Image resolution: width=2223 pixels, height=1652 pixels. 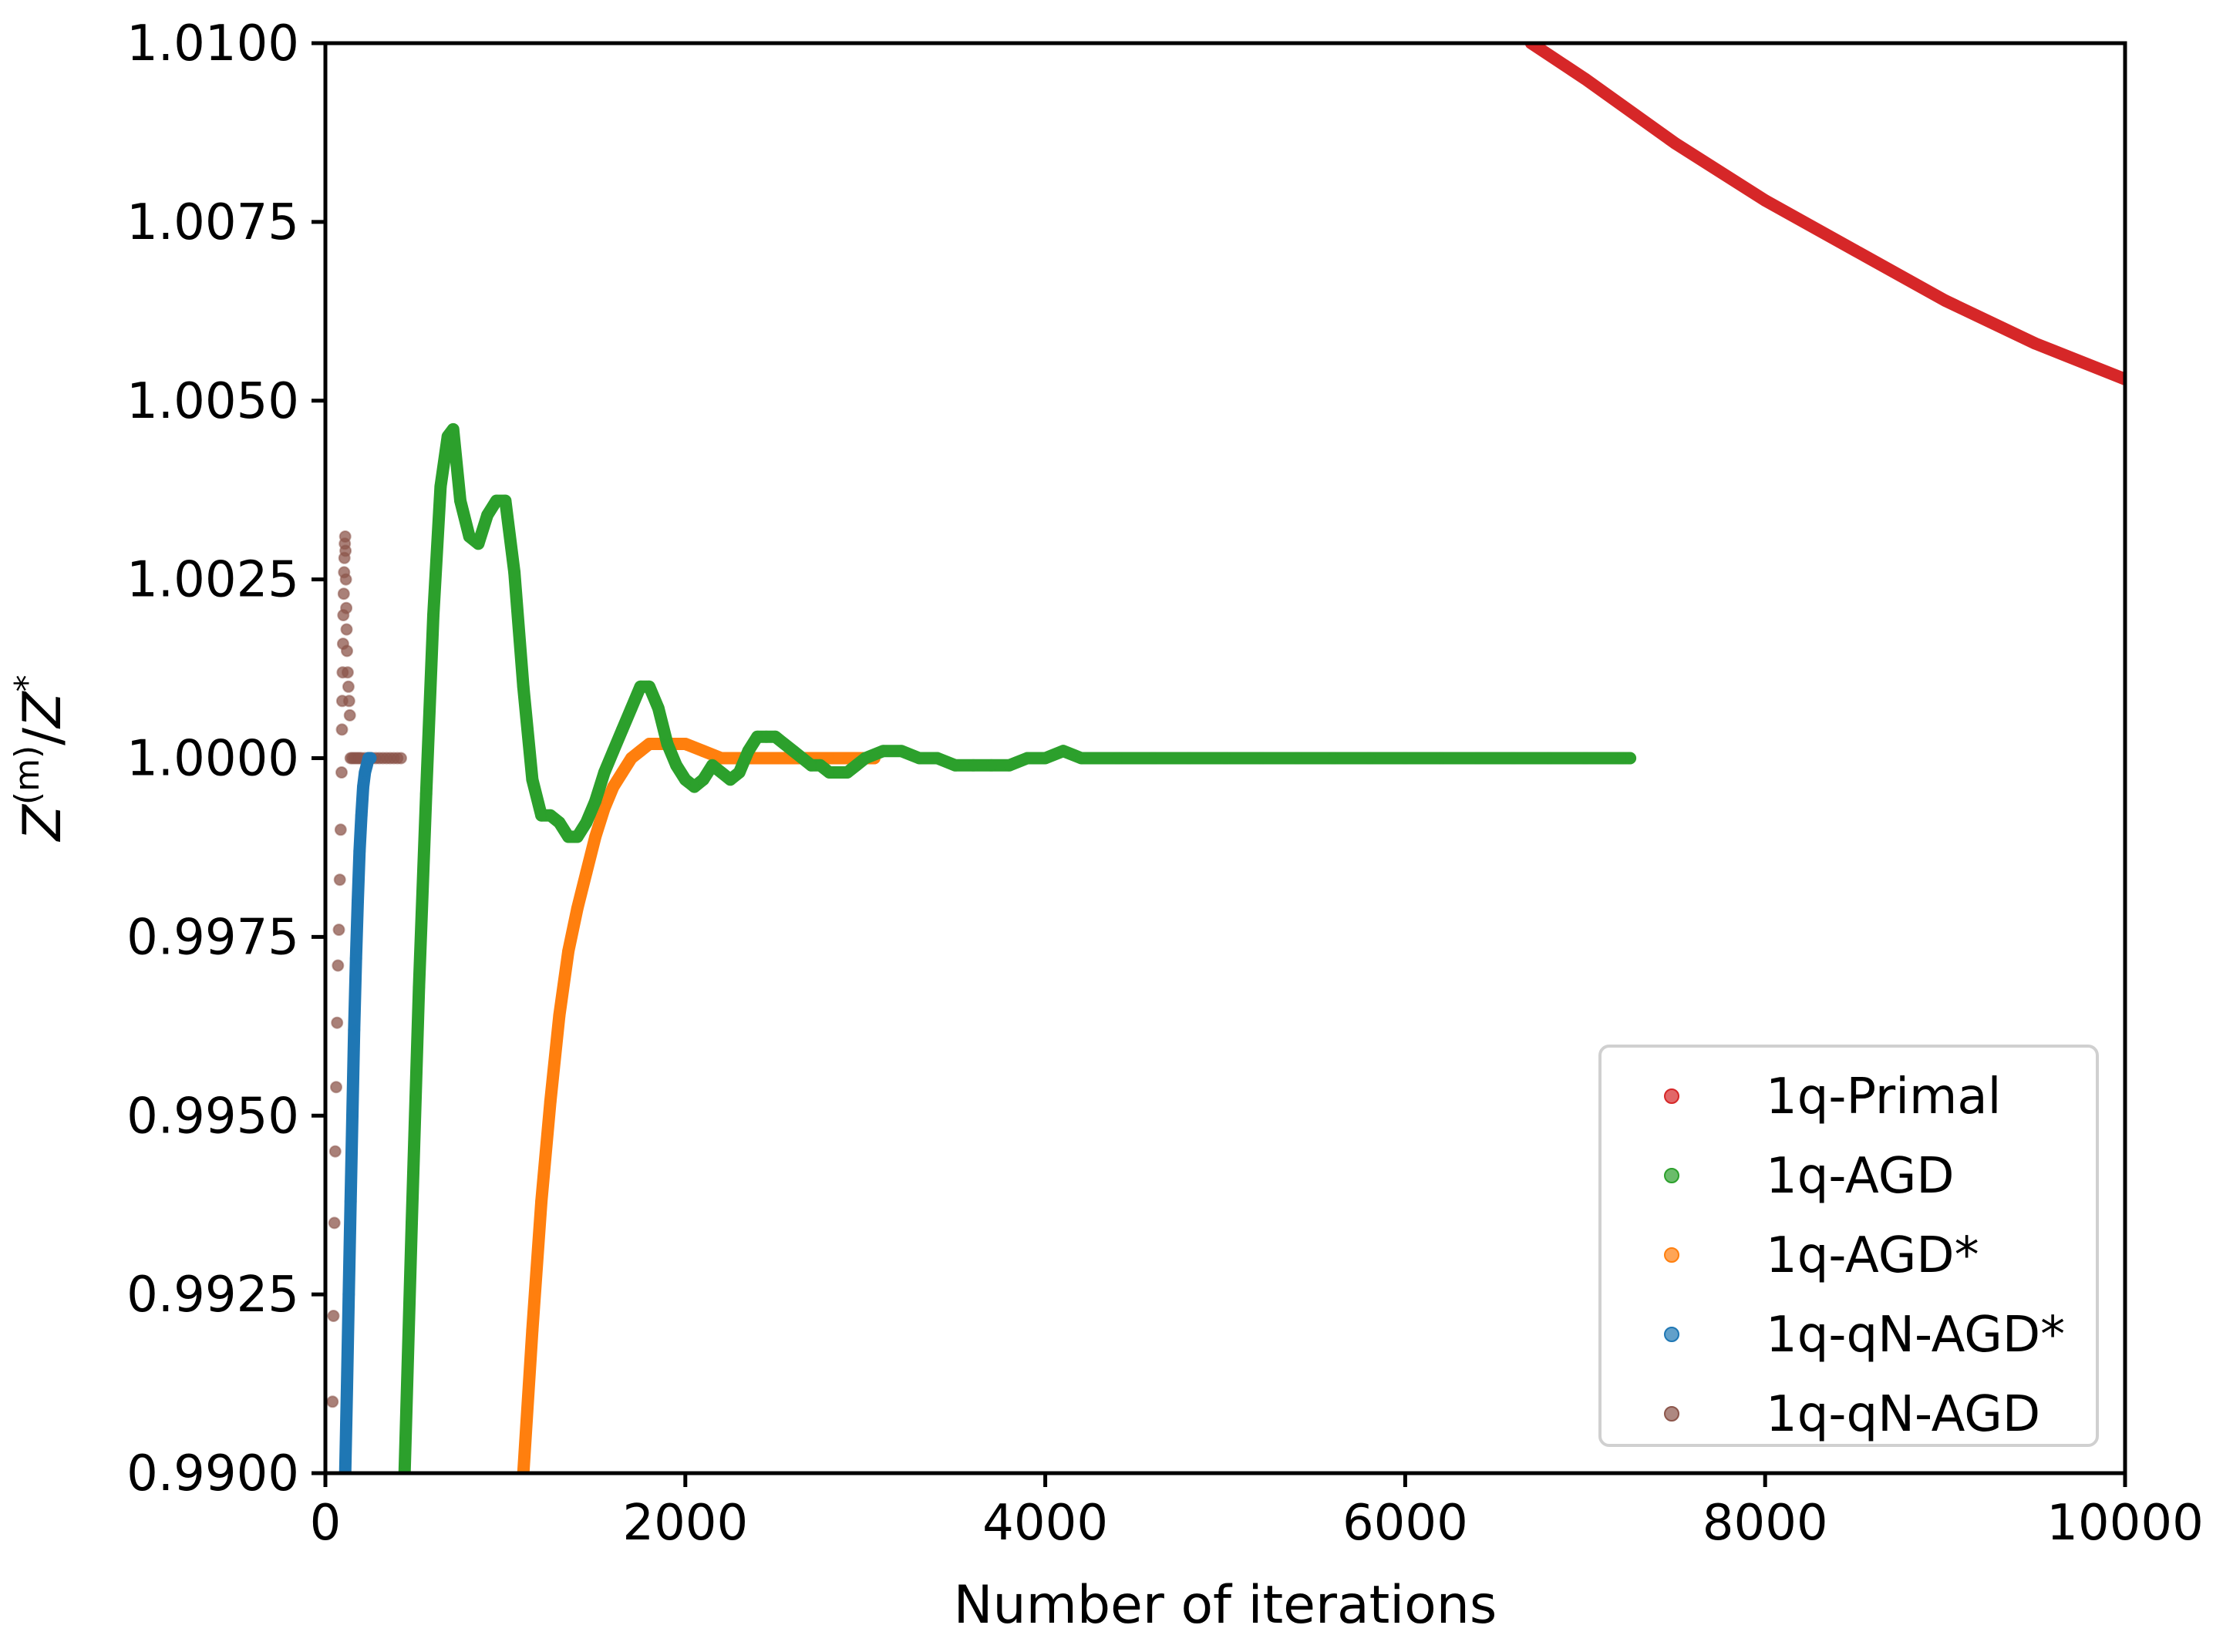 I want to click on series-line-1q-primal, so click(x=1824, y=214).